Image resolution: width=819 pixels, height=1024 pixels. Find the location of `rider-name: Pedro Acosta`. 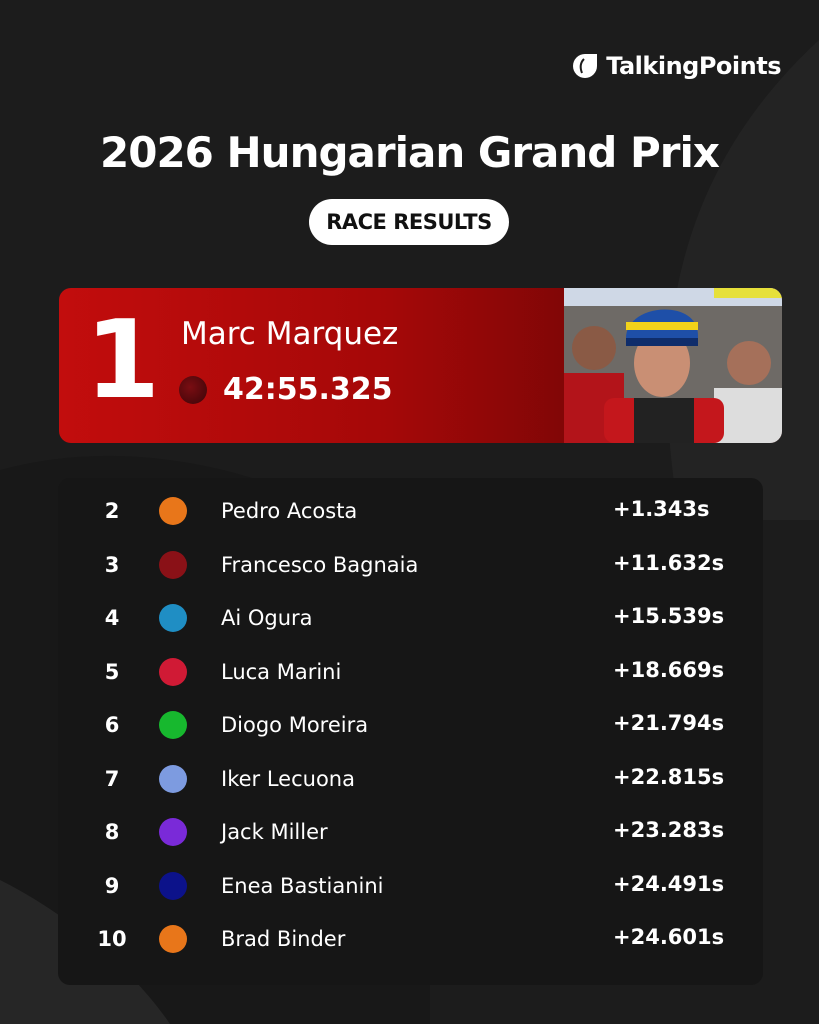

rider-name: Pedro Acosta is located at coordinates (289, 511).